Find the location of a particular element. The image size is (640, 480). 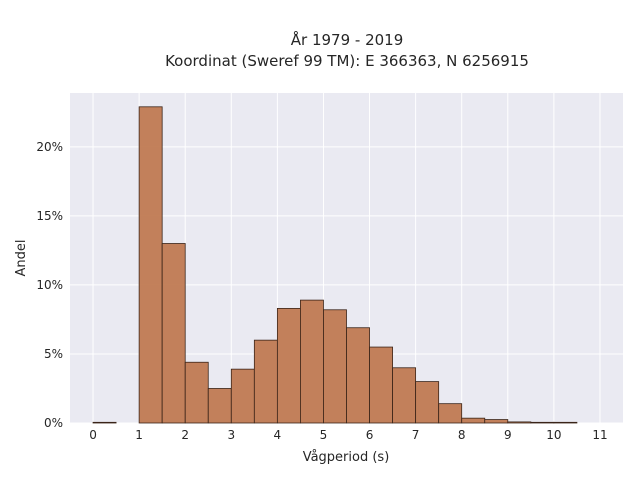

y-axis-label: Andel is located at coordinates (21, 258).